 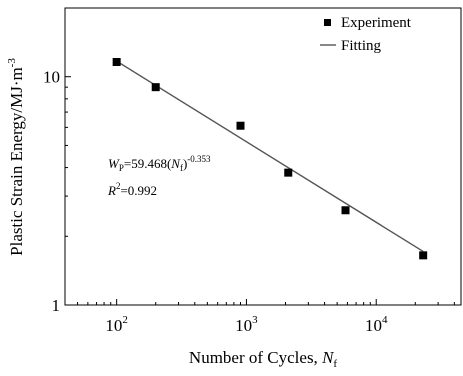 I want to click on equation-annotation: WP=59.468(Nf)-0.353, so click(x=159, y=163).